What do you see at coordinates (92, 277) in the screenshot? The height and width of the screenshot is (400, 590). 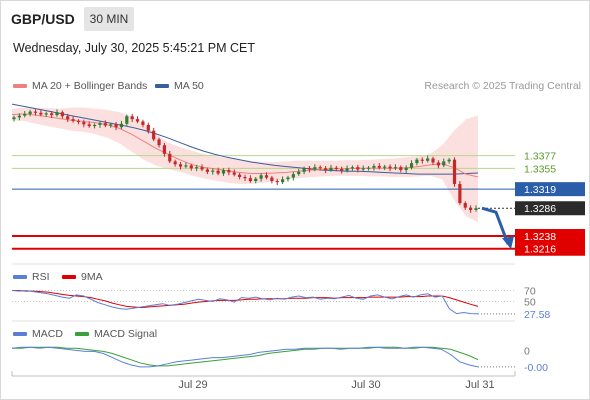 I see `legend-rsi-ma-label: 9MA` at bounding box center [92, 277].